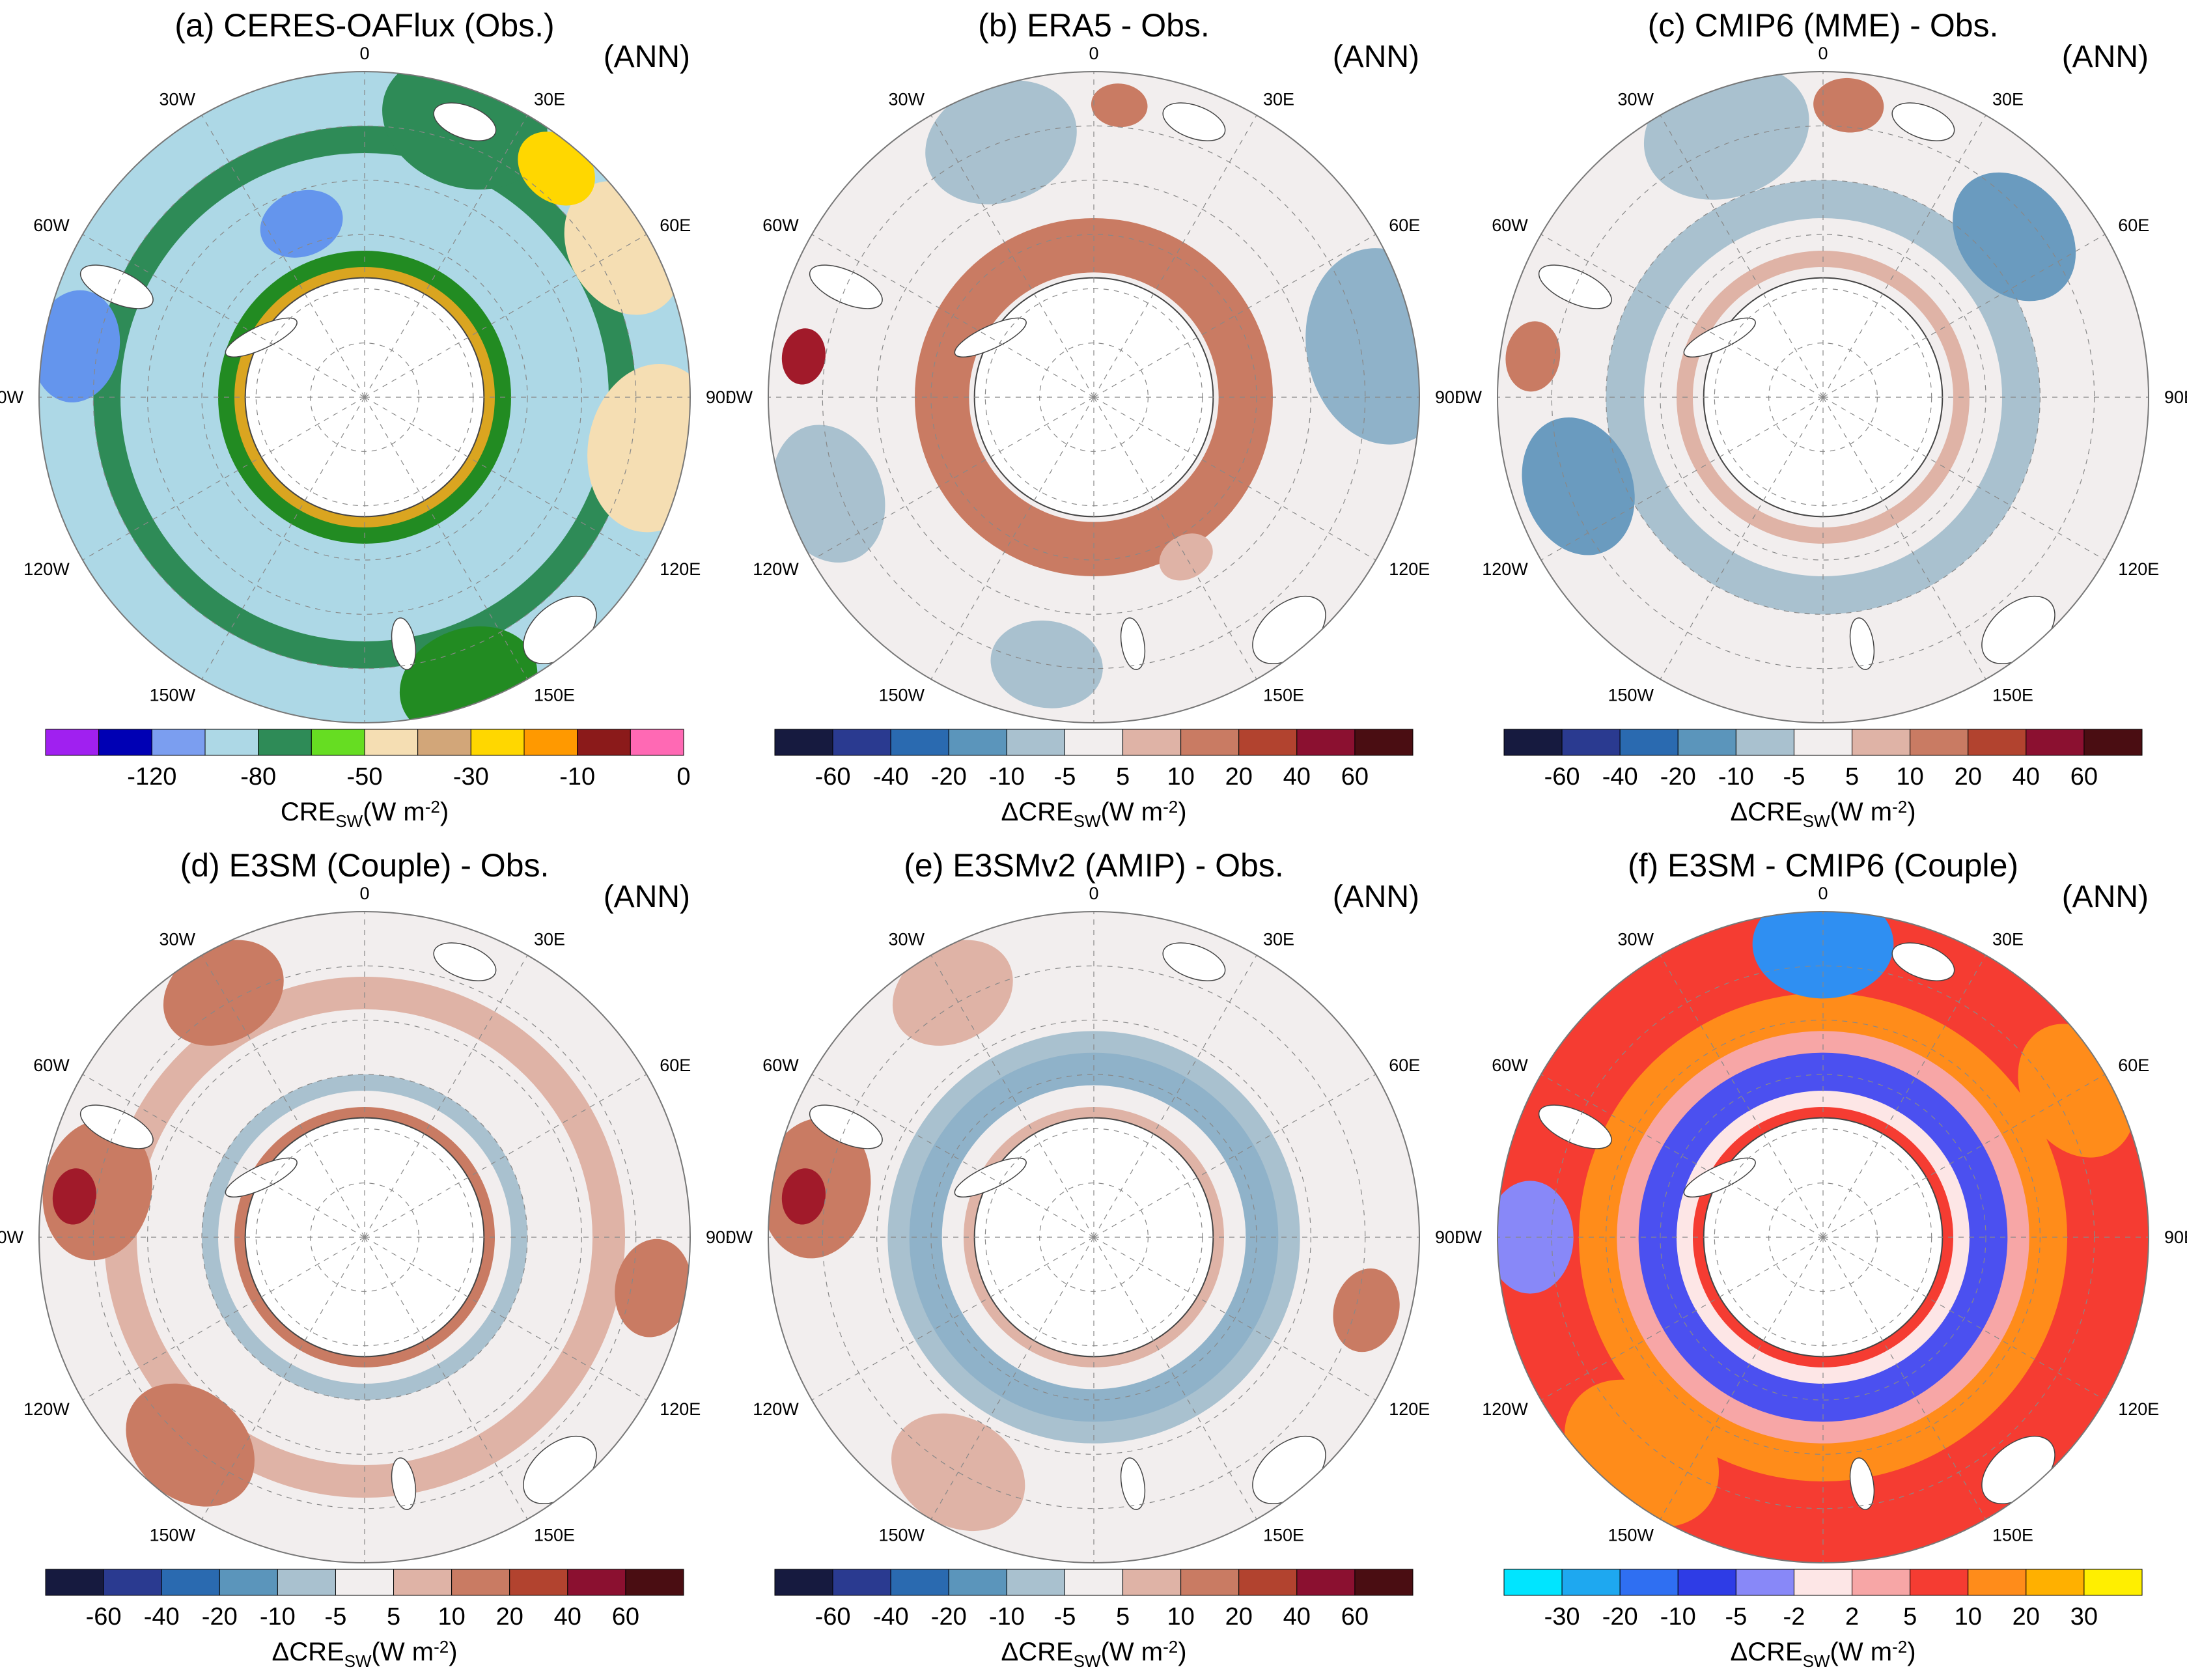  I want to click on colorbar-tick-label: 10, so click(451, 1617).